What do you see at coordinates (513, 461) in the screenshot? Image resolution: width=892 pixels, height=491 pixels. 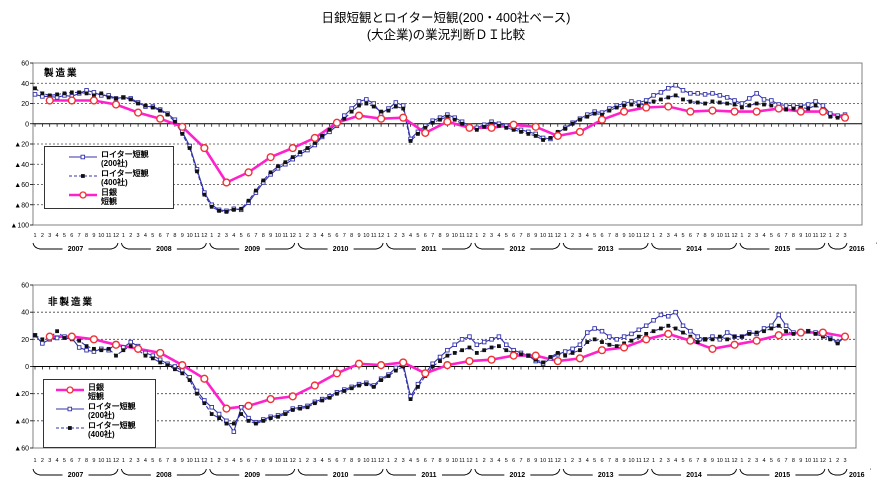 I see `month-label: 6` at bounding box center [513, 461].